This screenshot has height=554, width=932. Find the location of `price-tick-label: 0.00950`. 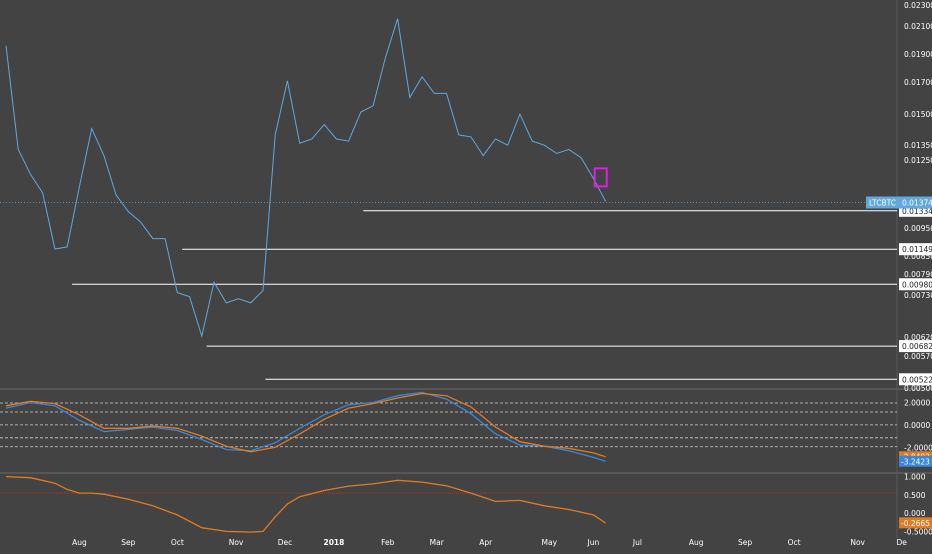

price-tick-label: 0.00950 is located at coordinates (918, 228).